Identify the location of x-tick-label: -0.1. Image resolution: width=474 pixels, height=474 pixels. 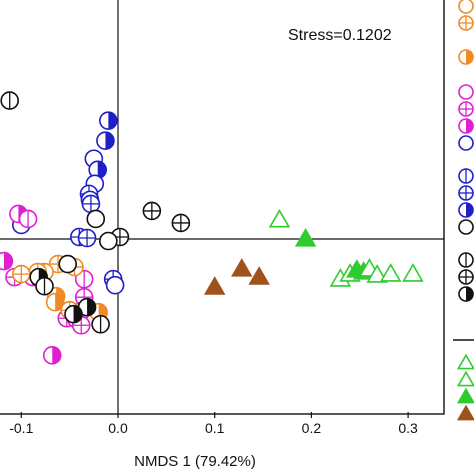
(21, 428).